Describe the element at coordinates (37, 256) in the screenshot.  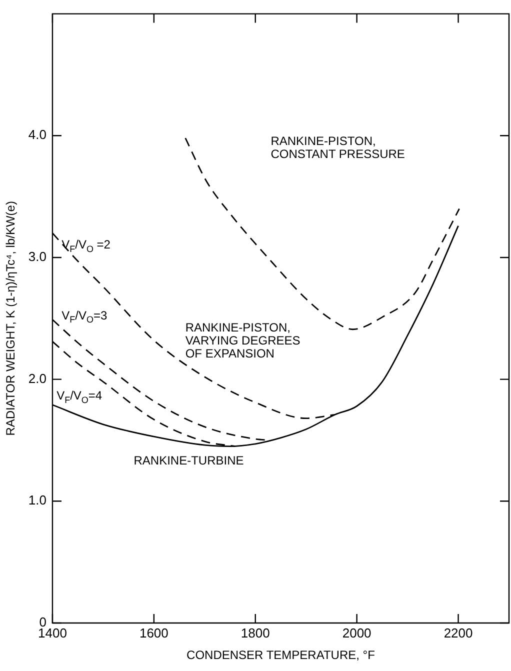
I see `y-tick-label: 3.0` at that location.